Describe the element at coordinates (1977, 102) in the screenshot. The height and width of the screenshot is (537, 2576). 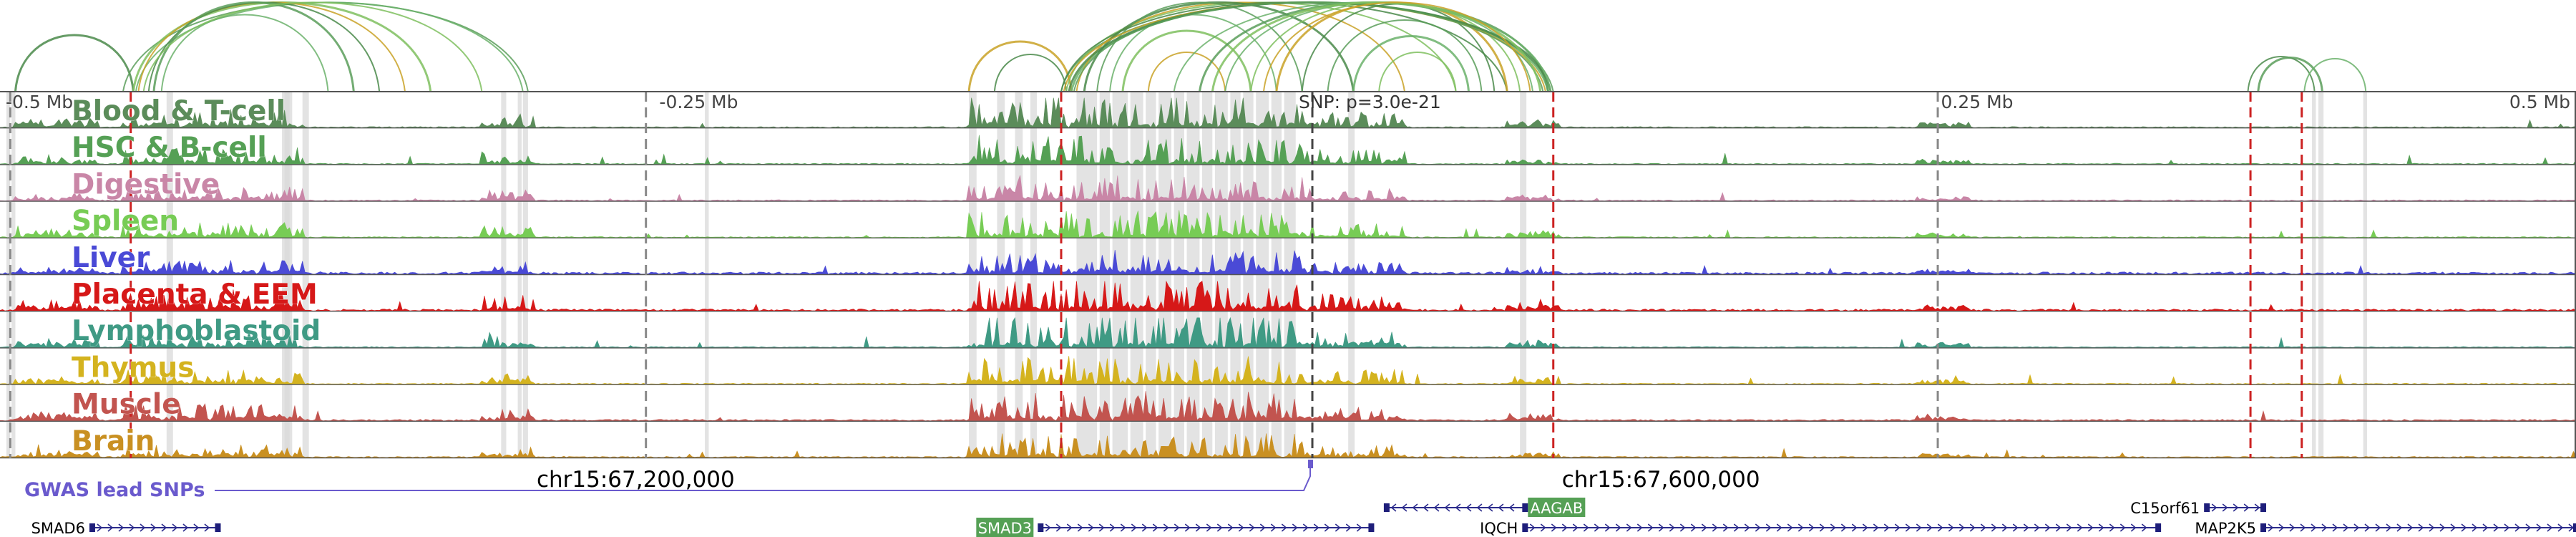
I see `axis-tick-label: 0.25 Mb` at that location.